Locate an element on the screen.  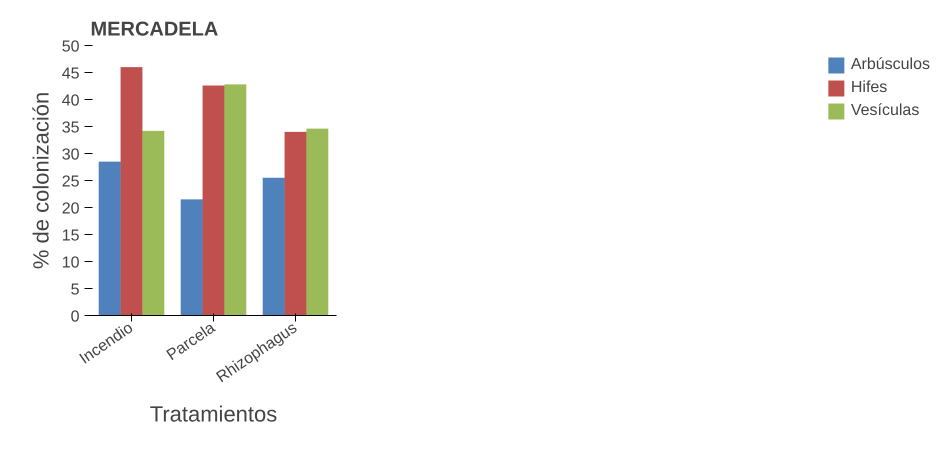
y-tick-label: 15 is located at coordinates (71, 236).